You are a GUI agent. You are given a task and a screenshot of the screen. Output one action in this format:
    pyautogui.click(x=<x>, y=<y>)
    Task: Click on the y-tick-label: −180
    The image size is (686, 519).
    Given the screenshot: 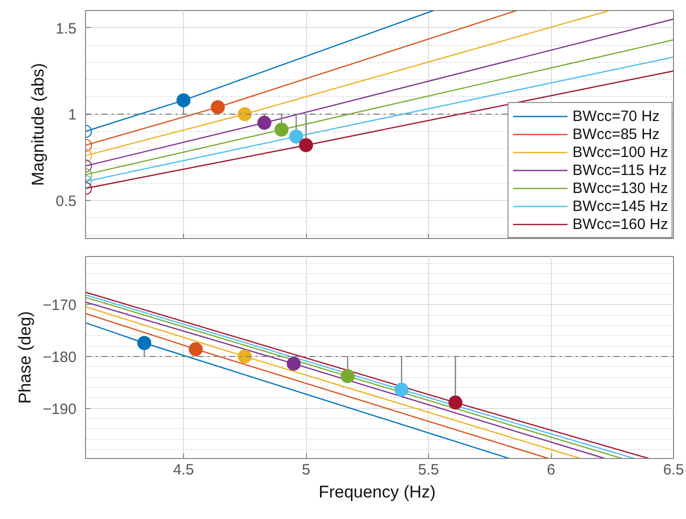 What is the action you would take?
    pyautogui.click(x=59, y=357)
    